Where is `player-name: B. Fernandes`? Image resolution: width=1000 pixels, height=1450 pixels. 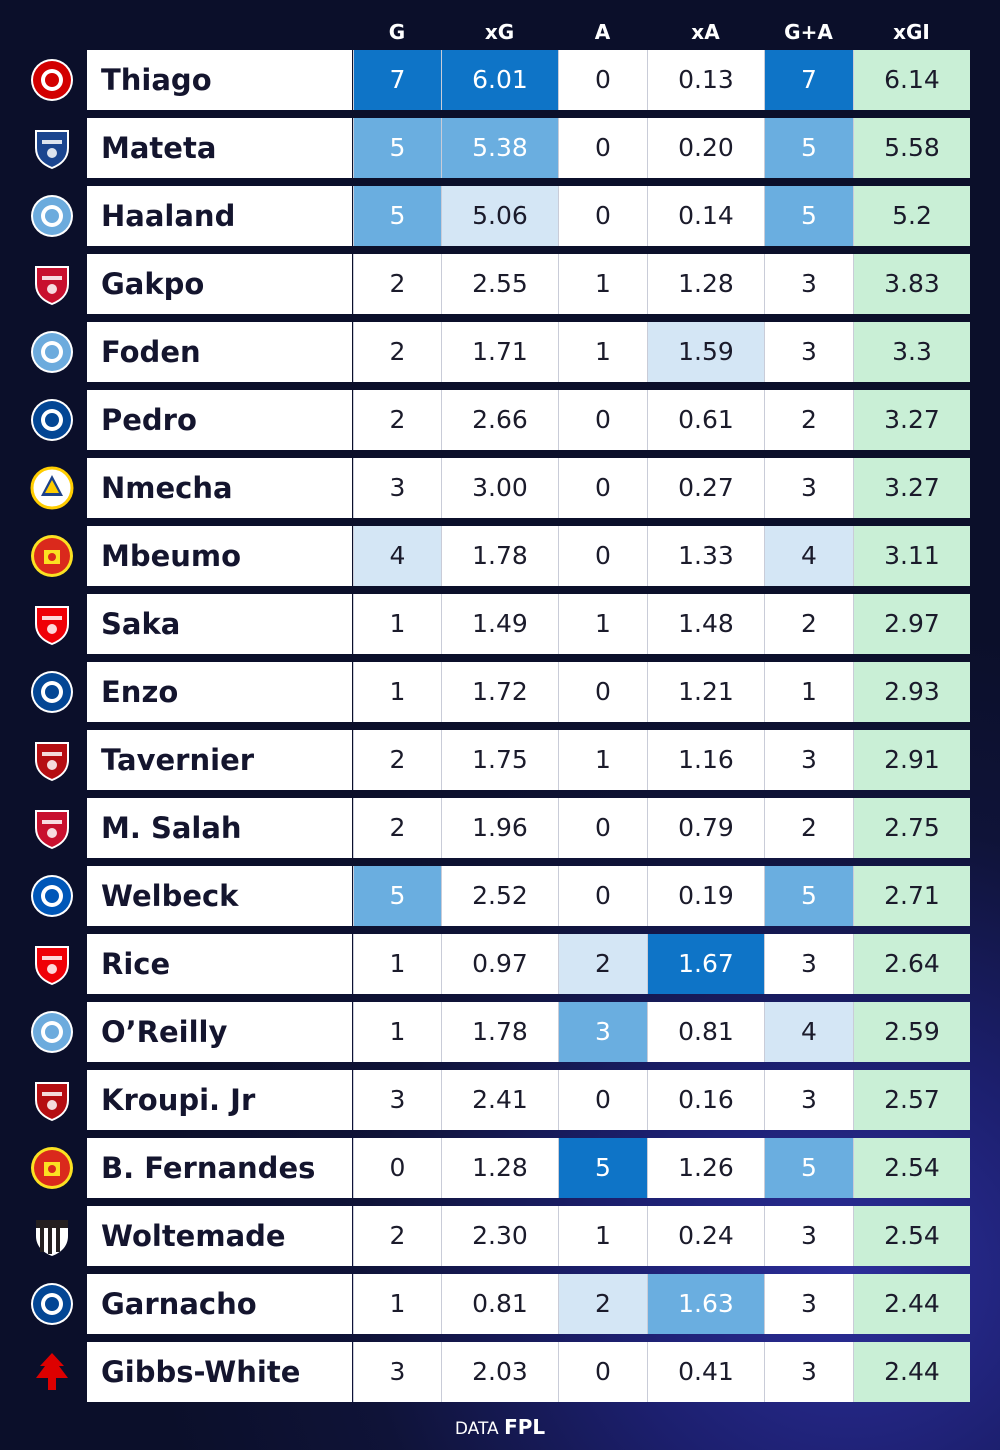 player-name: B. Fernandes is located at coordinates (219, 1168).